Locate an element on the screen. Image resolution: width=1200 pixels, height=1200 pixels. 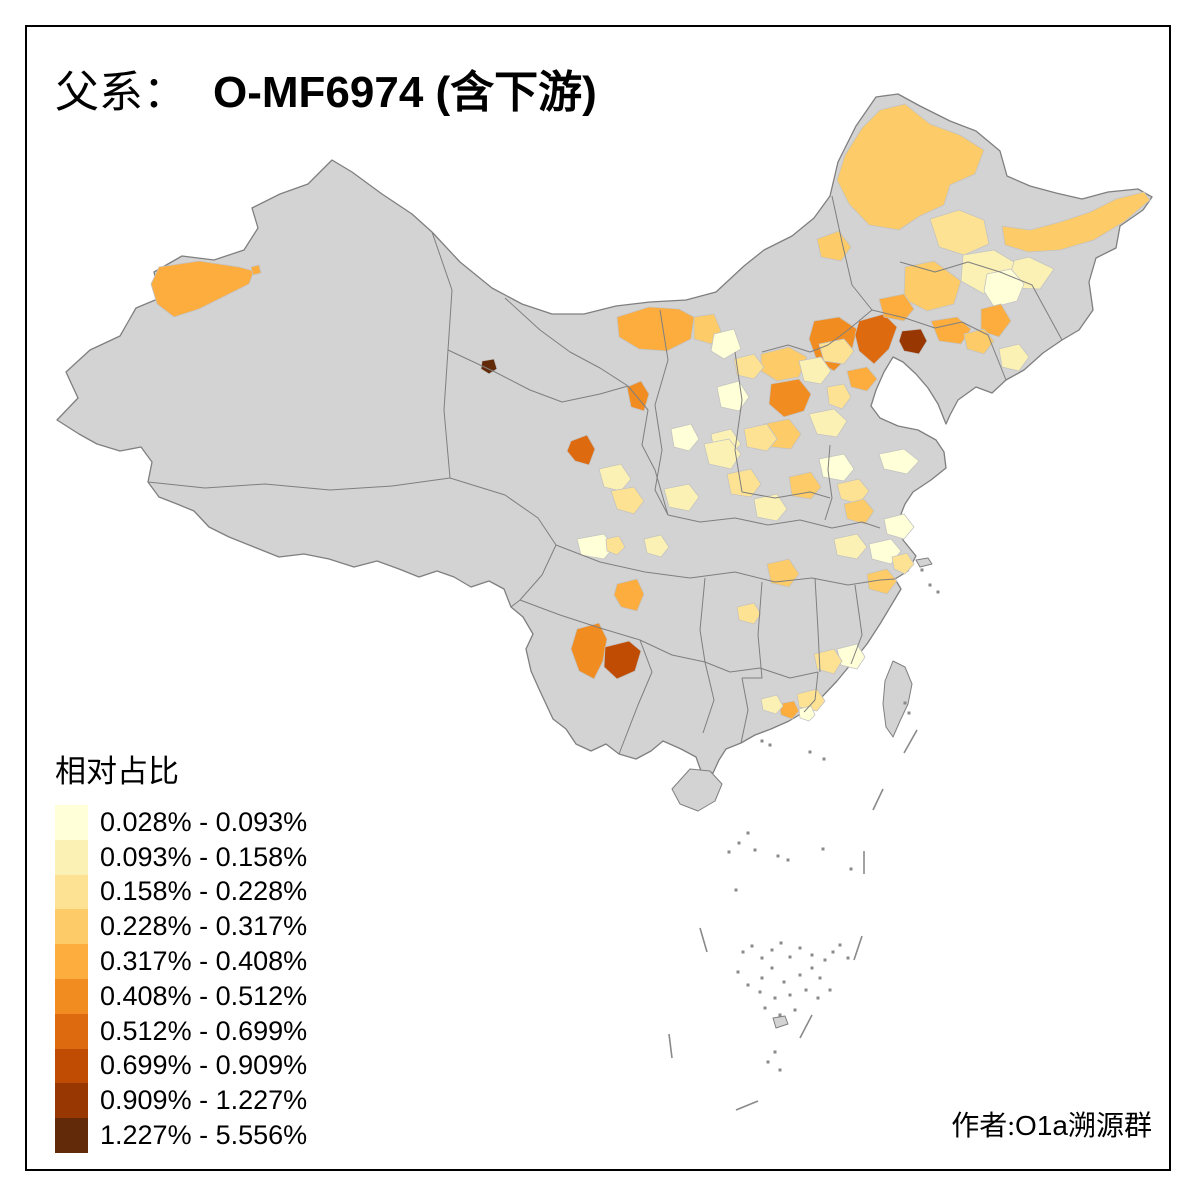
legend-range-label: 0.028% - 0.093% is located at coordinates (204, 821).